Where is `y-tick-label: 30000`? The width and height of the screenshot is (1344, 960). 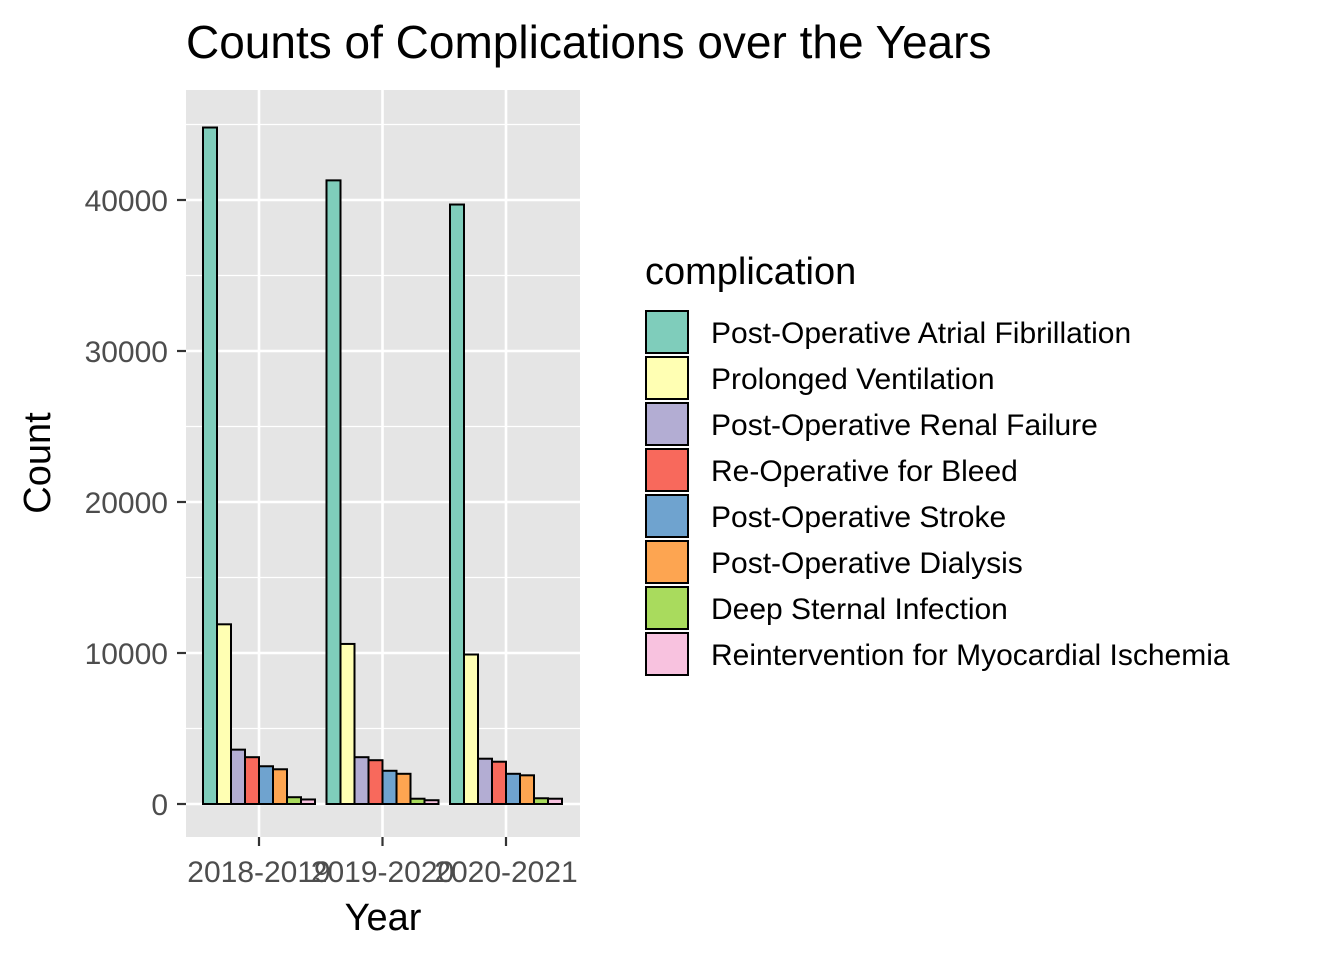
y-tick-label: 30000 is located at coordinates (126, 352).